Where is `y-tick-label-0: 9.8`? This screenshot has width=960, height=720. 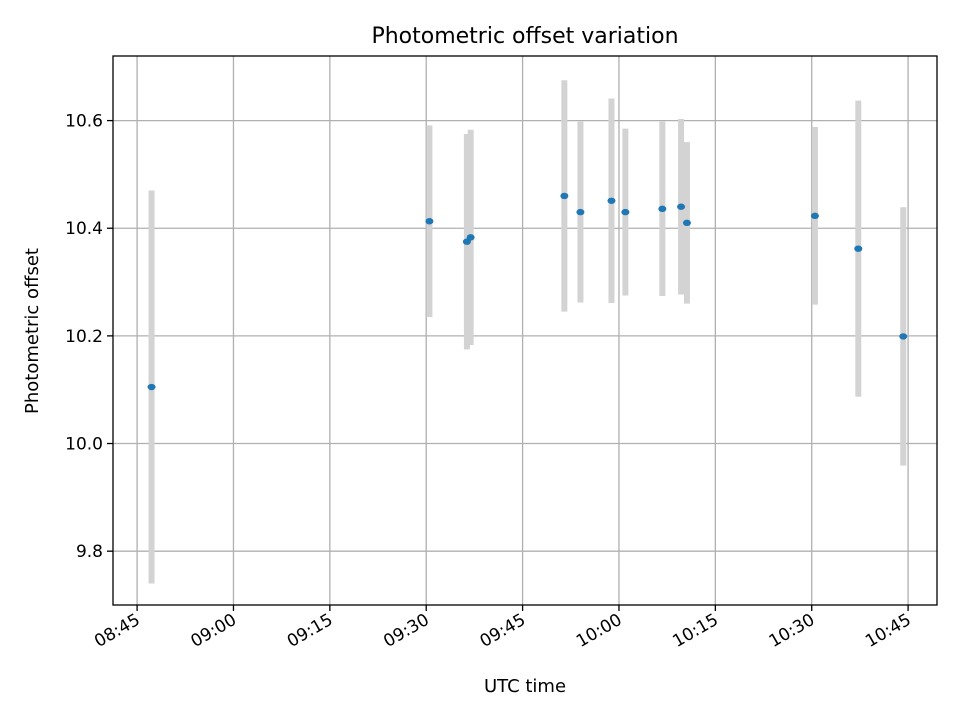 y-tick-label-0: 9.8 is located at coordinates (89, 552).